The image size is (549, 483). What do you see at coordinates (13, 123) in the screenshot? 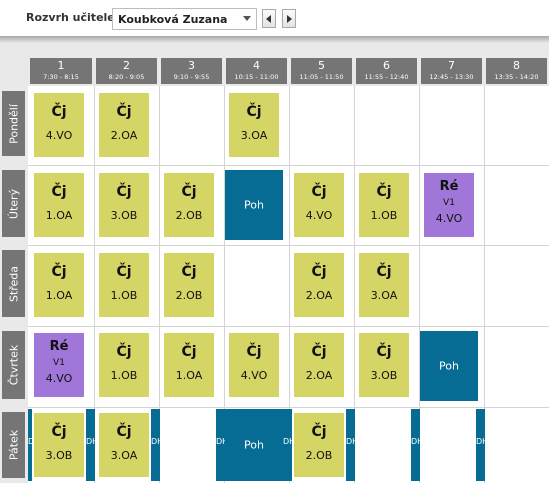
I see `day-label-monday: Pondělí` at bounding box center [13, 123].